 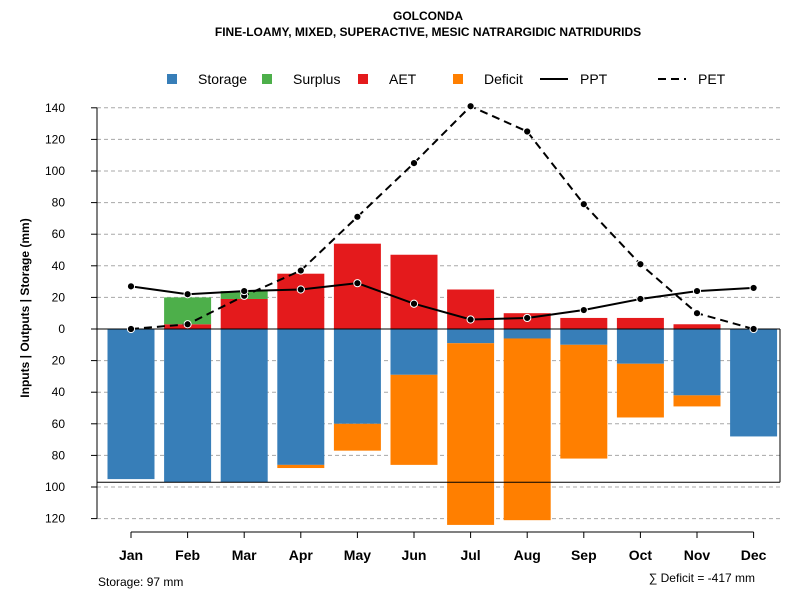 What do you see at coordinates (470, 555) in the screenshot?
I see `x-tick-label-jul: Jul` at bounding box center [470, 555].